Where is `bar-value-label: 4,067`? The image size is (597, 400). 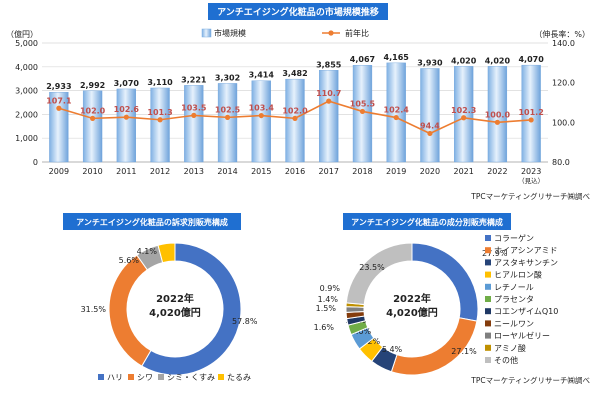
bar-value-label: 4,067 is located at coordinates (362, 59).